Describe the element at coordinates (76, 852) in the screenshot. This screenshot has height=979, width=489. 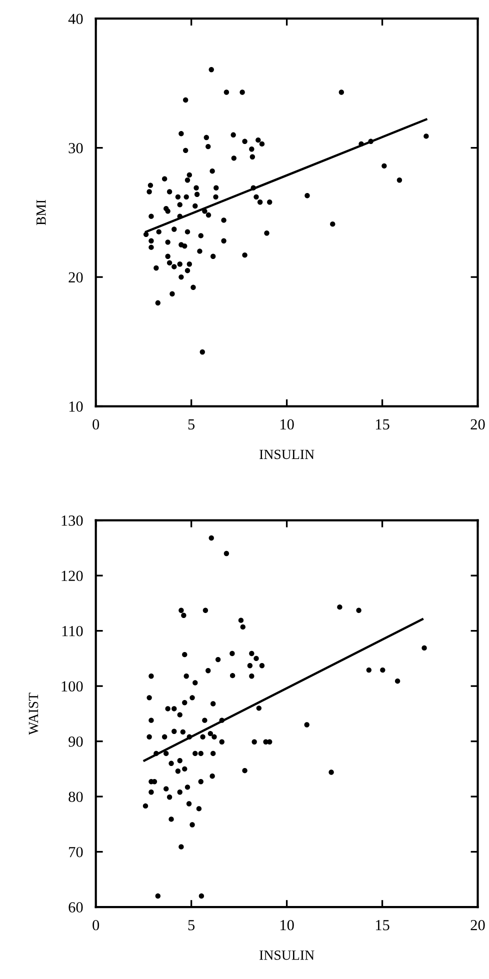
I see `y-tick-label: 70` at that location.